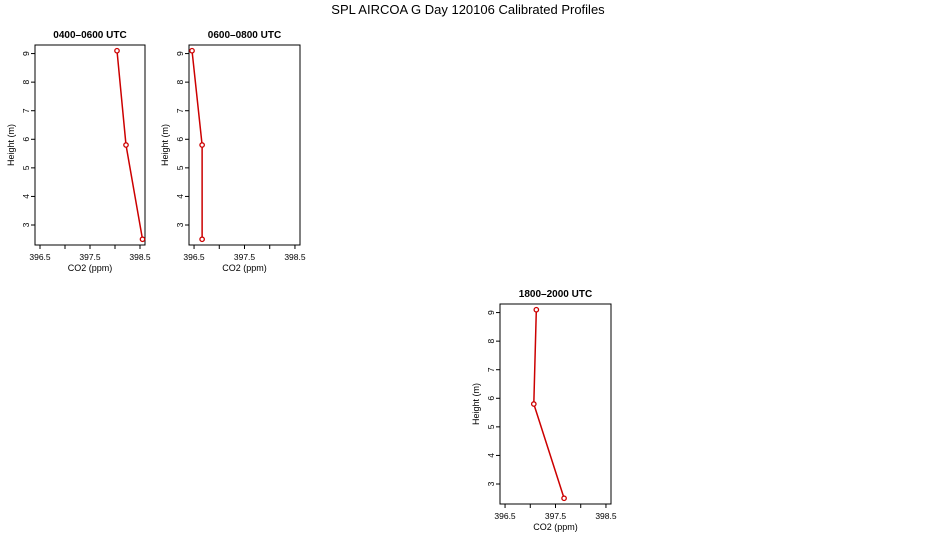 The height and width of the screenshot is (540, 936). Describe the element at coordinates (244, 35) in the screenshot. I see `panel-title: 0600–0800 UTC` at that location.